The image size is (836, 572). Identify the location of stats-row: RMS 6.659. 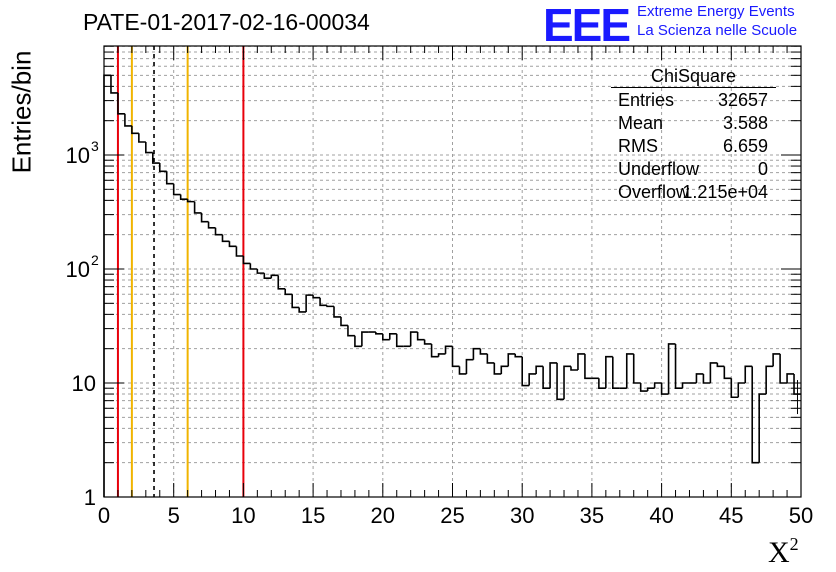
(693, 147).